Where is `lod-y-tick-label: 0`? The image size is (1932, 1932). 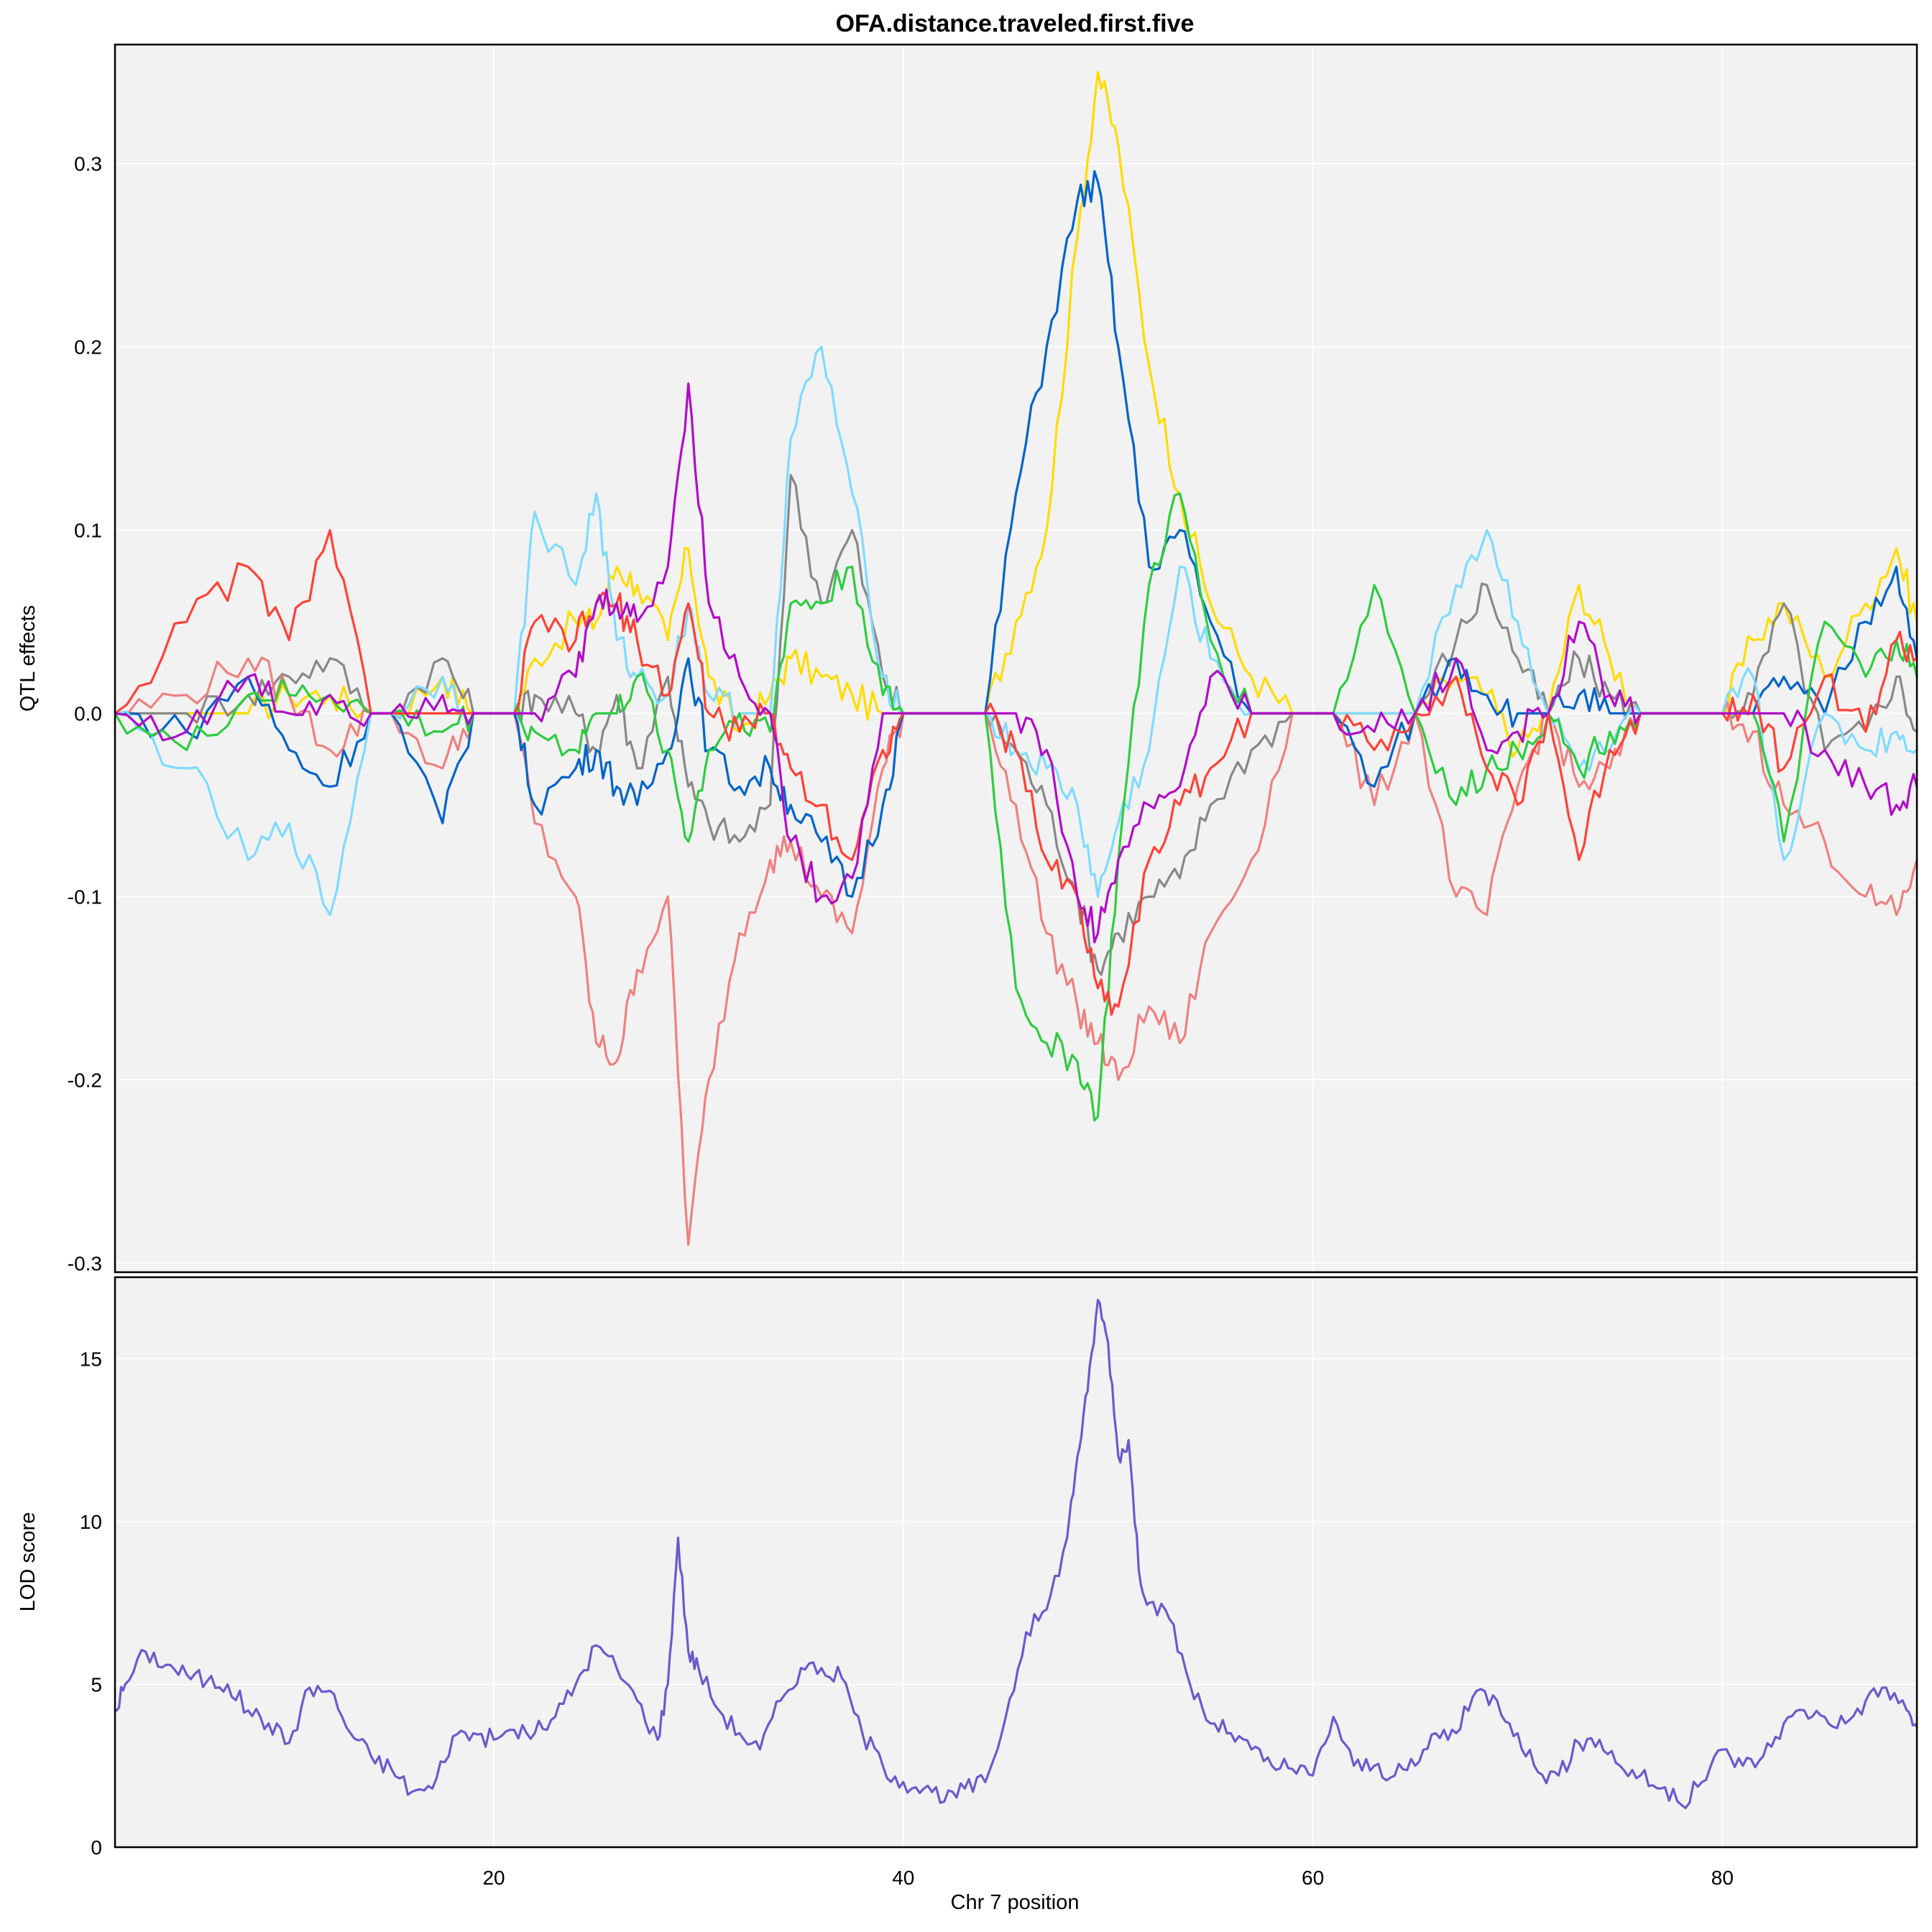 lod-y-tick-label: 0 is located at coordinates (96, 1847).